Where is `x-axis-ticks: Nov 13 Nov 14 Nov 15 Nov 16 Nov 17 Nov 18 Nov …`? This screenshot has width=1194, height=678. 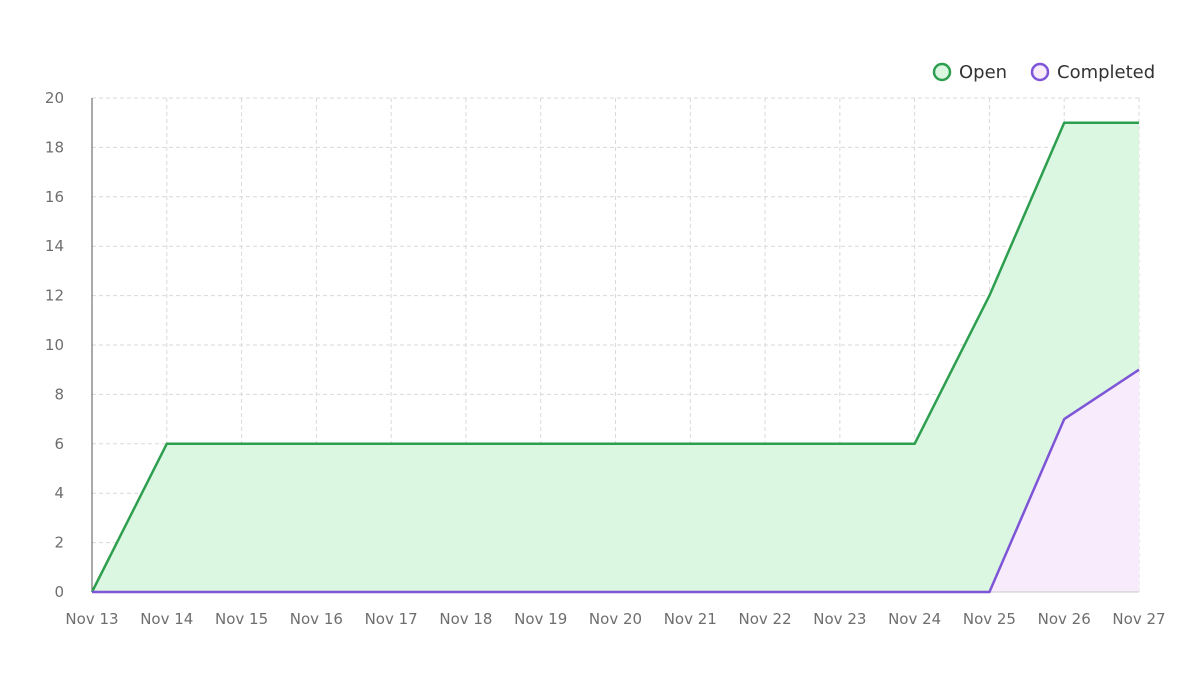
x-axis-ticks: Nov 13 Nov 14 Nov 15 Nov 16 Nov 17 Nov 18 Nov … is located at coordinates (615, 619).